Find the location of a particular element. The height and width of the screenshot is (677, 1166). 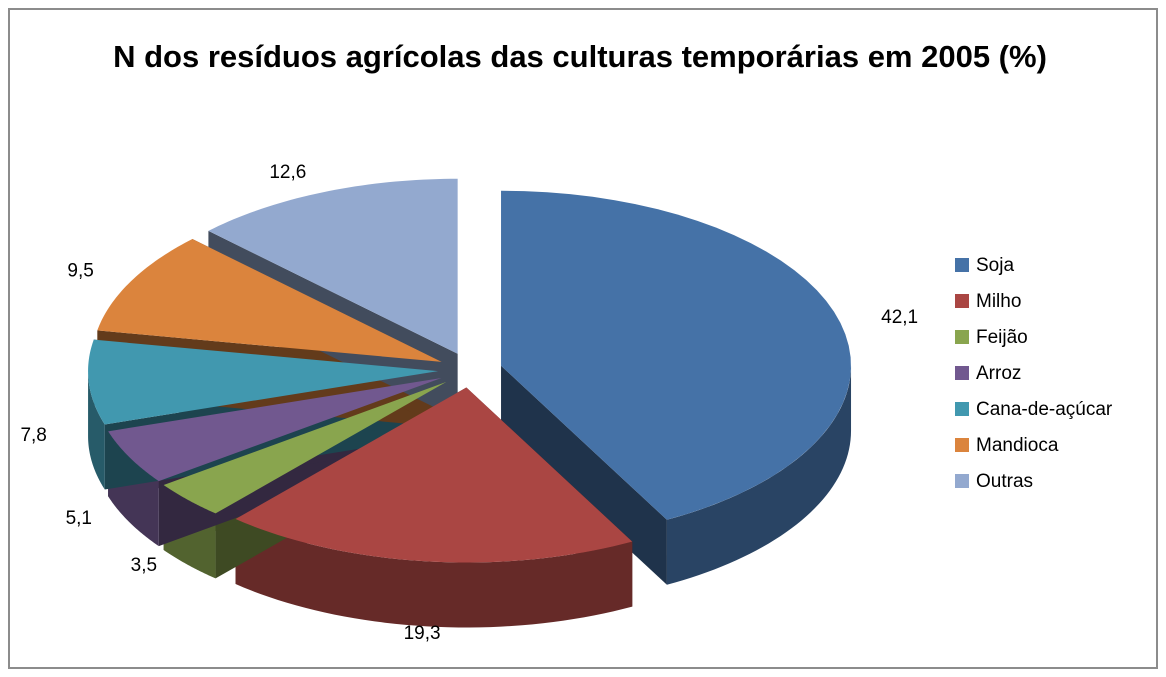

legend-label: Feijão is located at coordinates (1002, 337).